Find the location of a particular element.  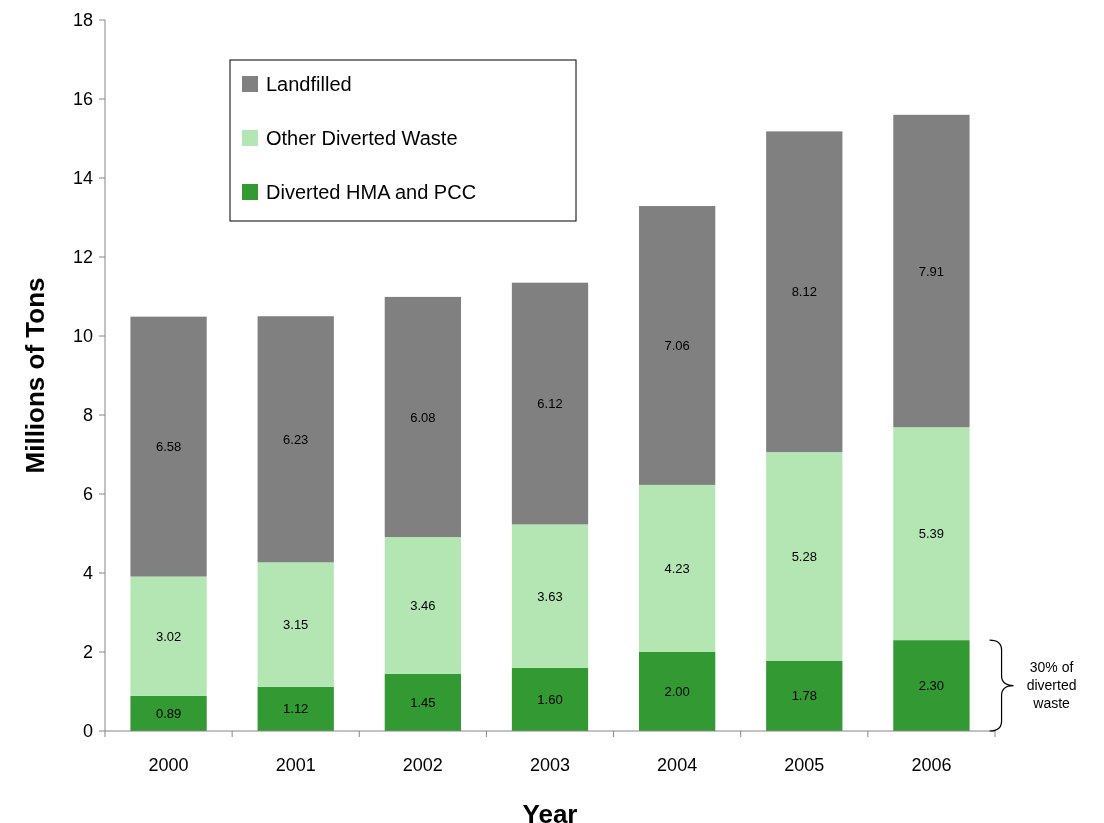

x-tick-label: 2006 is located at coordinates (931, 765).